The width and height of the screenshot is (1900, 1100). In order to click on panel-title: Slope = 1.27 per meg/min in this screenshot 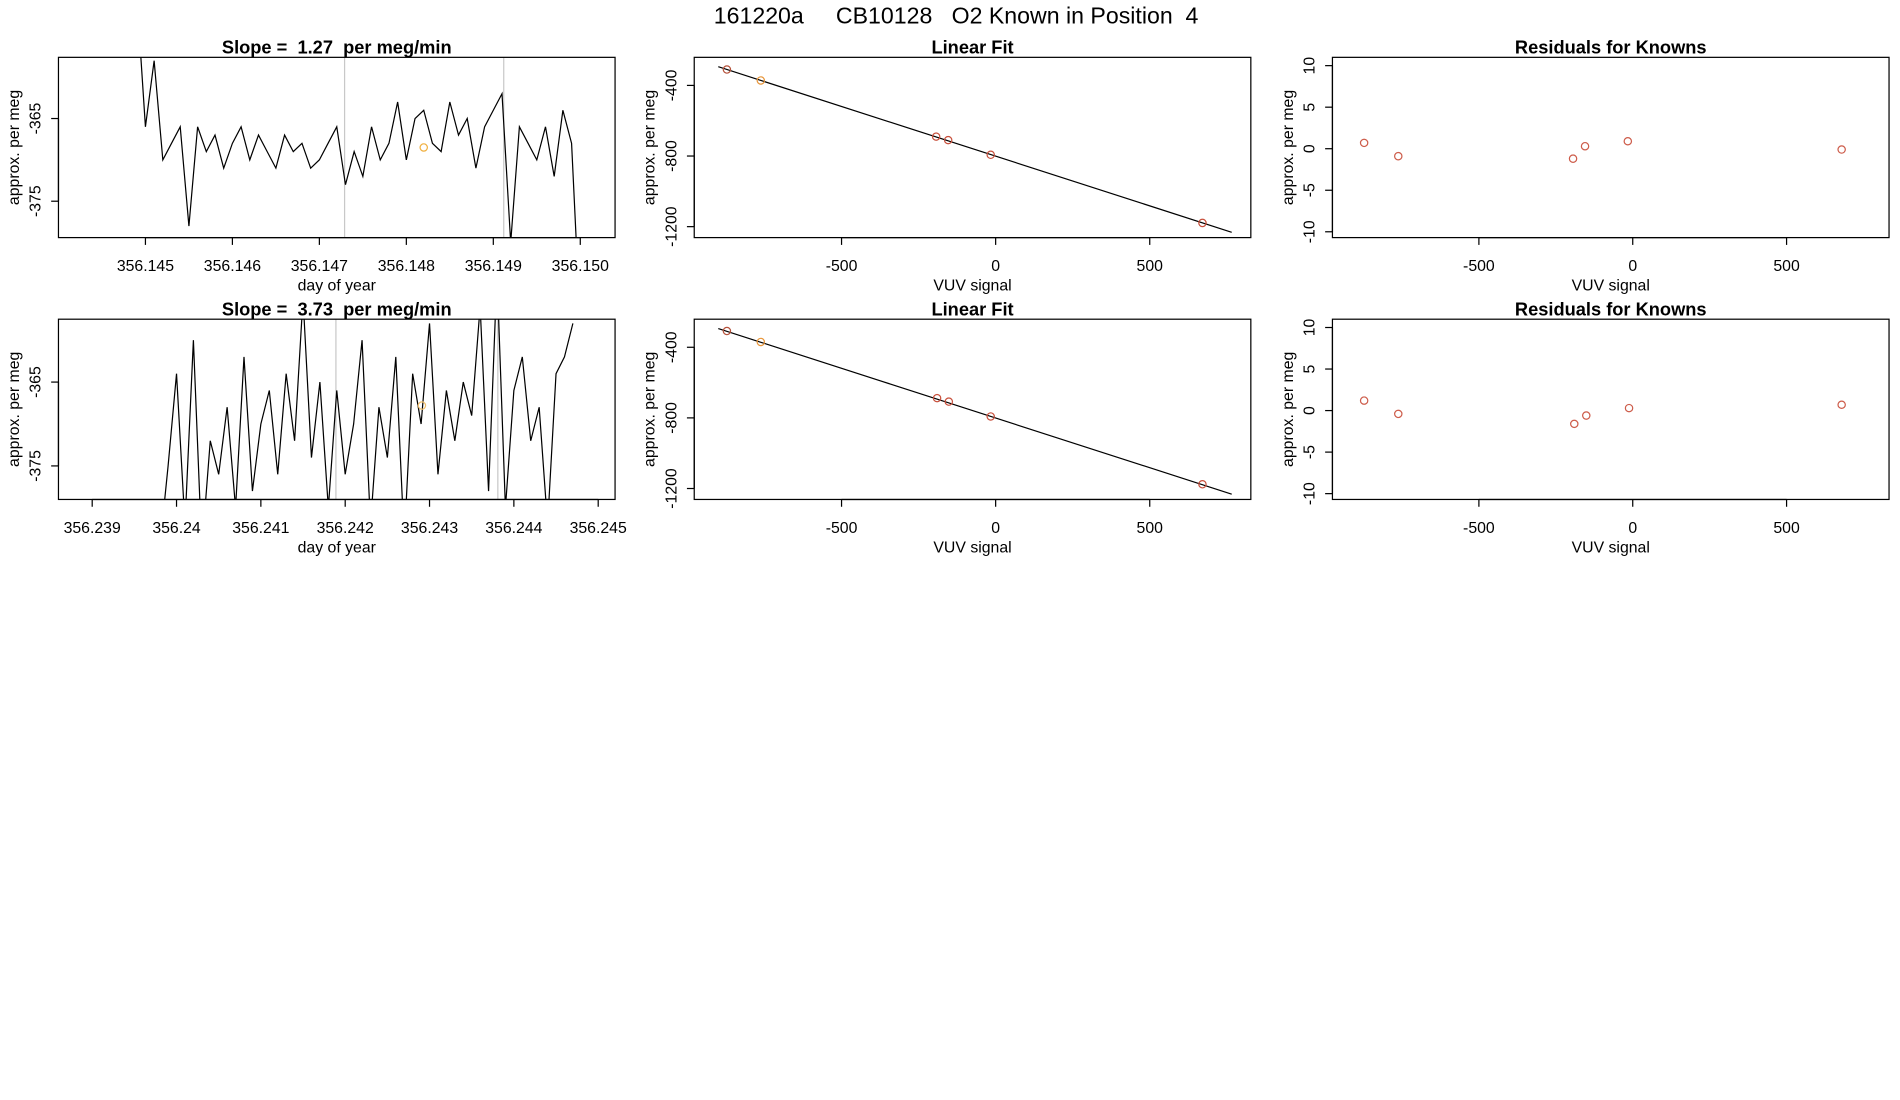, I will do `click(337, 47)`.